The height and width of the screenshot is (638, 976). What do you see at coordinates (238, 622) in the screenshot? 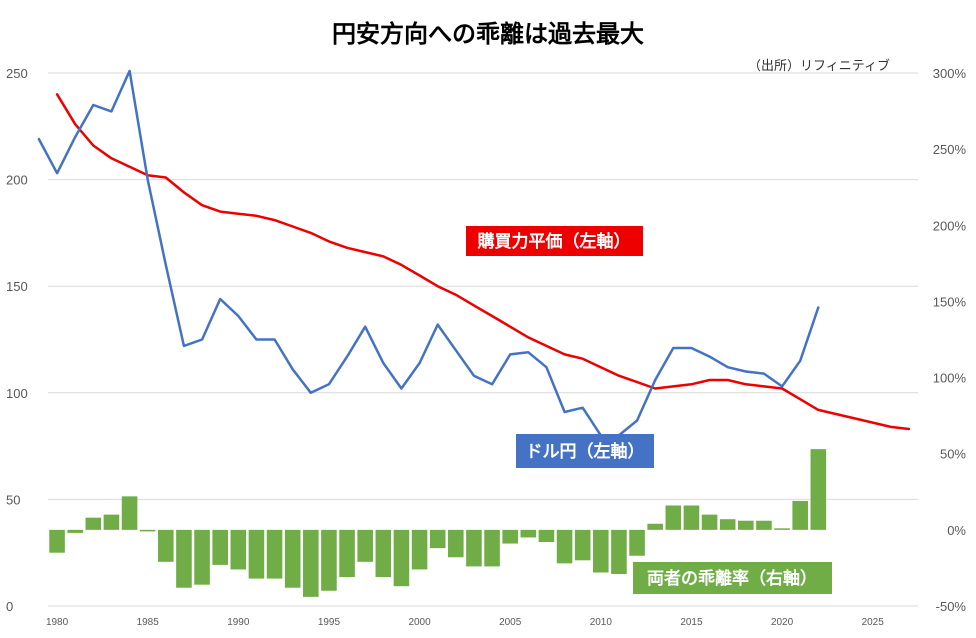
I see `x-tick-label: 1990` at bounding box center [238, 622].